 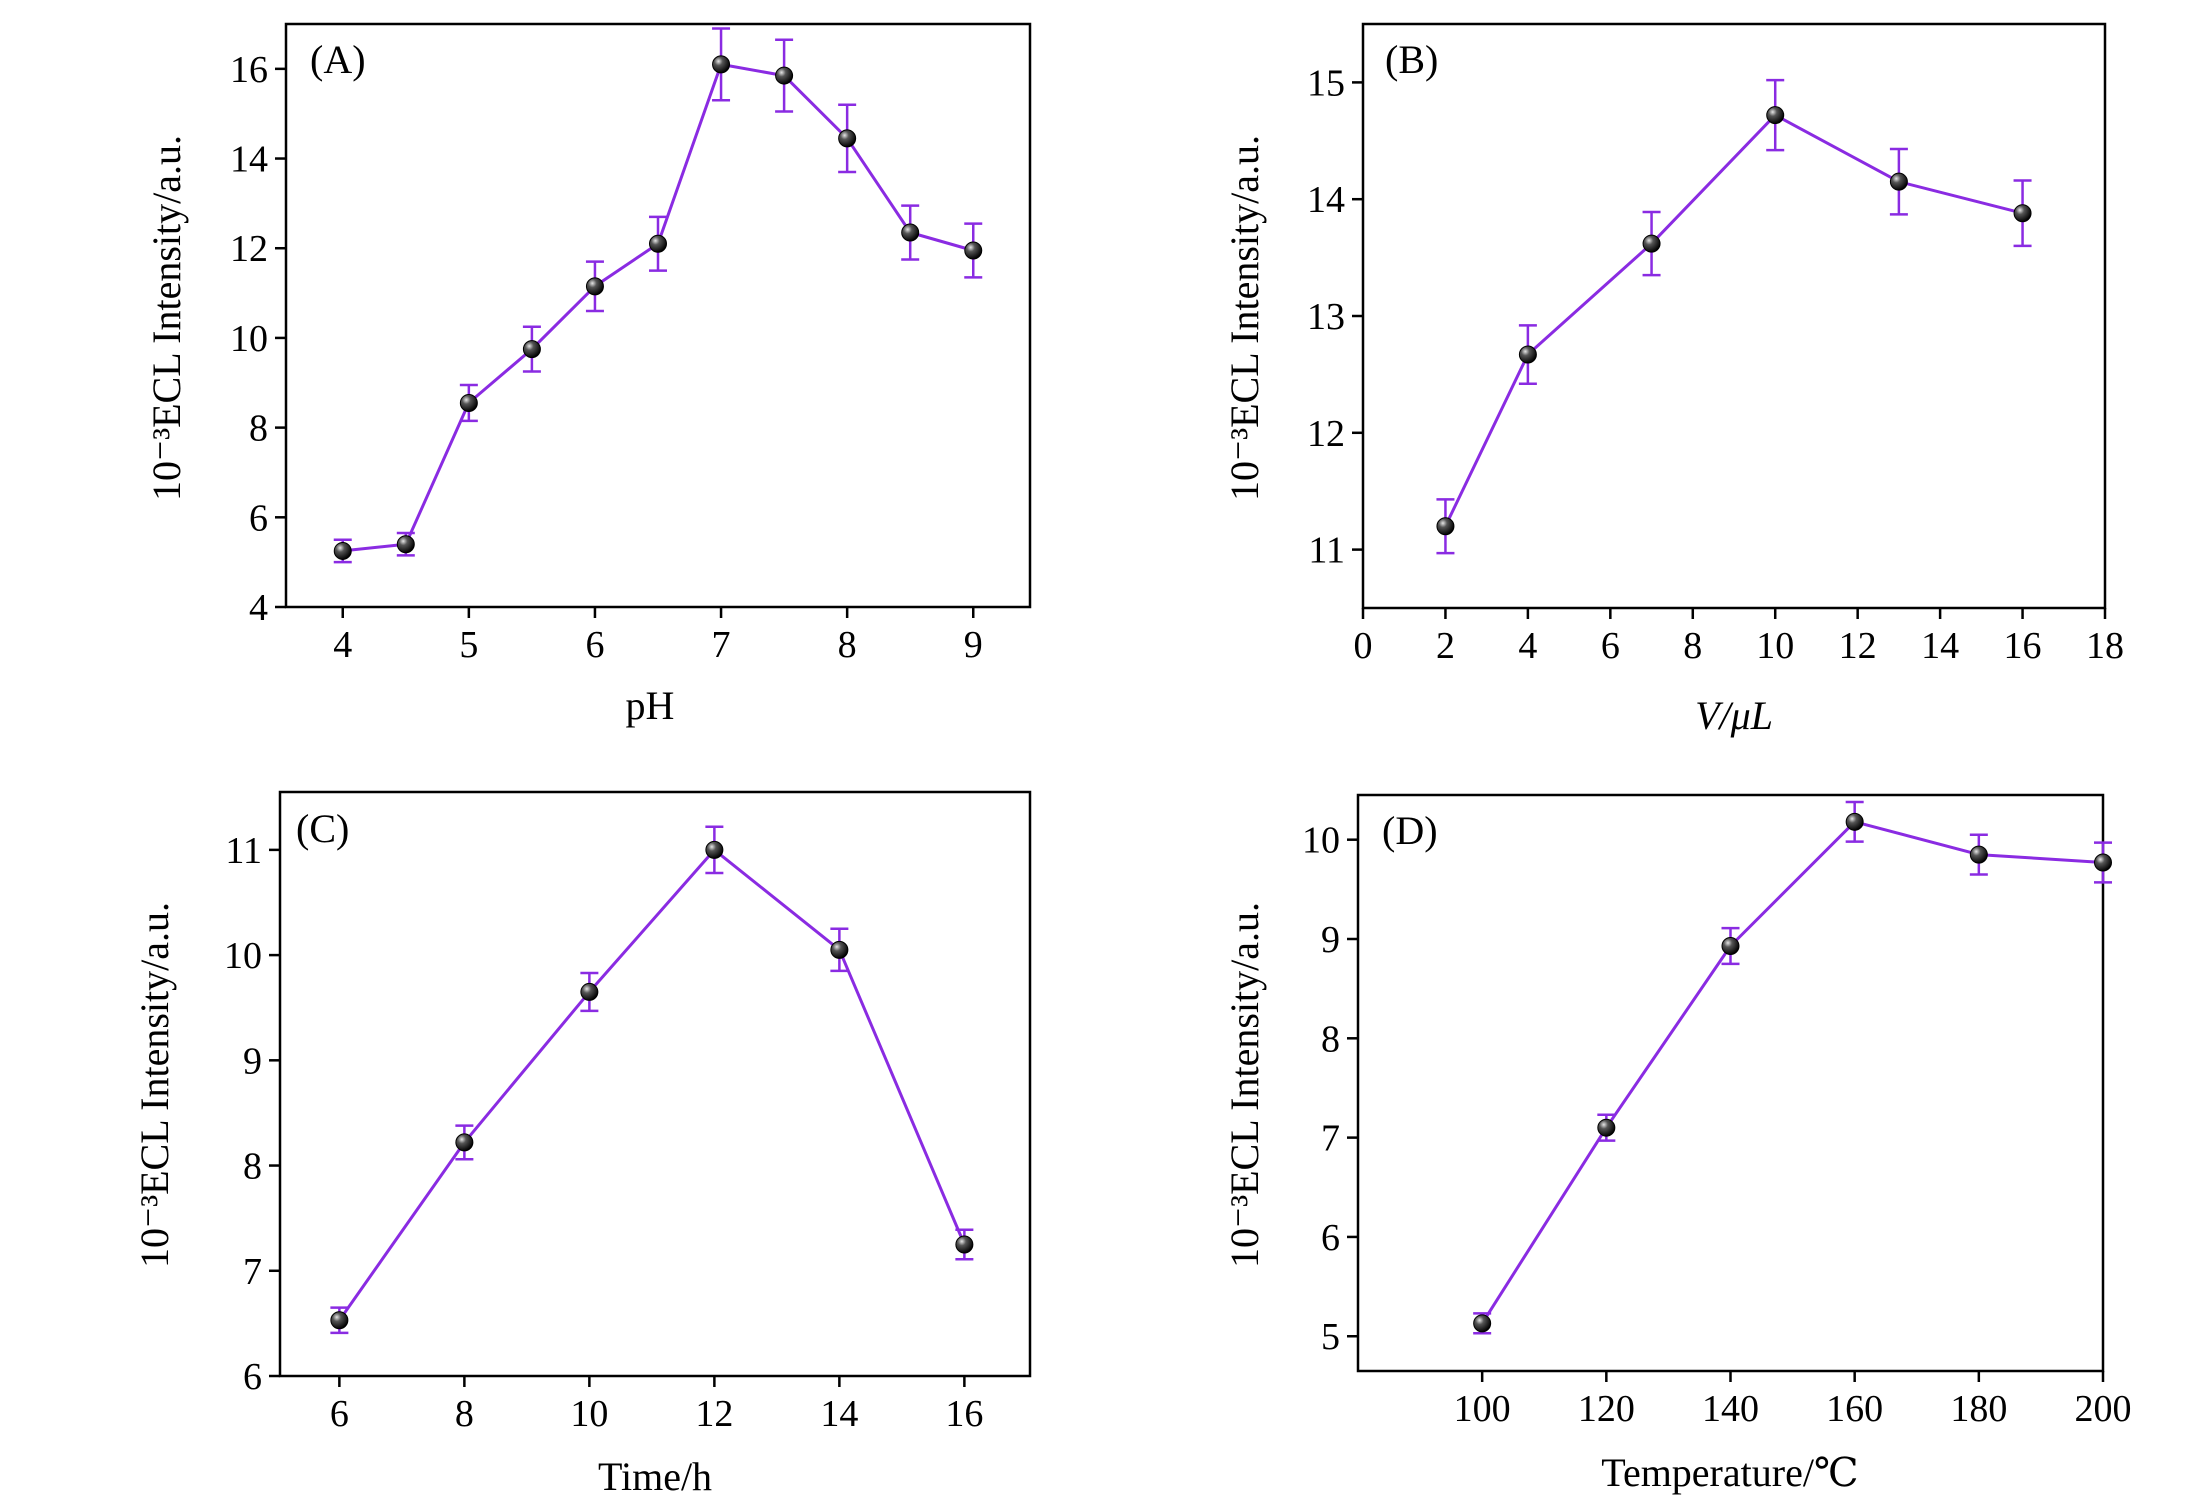 I want to click on panel-a-ytick-label: 10, so click(x=249, y=339).